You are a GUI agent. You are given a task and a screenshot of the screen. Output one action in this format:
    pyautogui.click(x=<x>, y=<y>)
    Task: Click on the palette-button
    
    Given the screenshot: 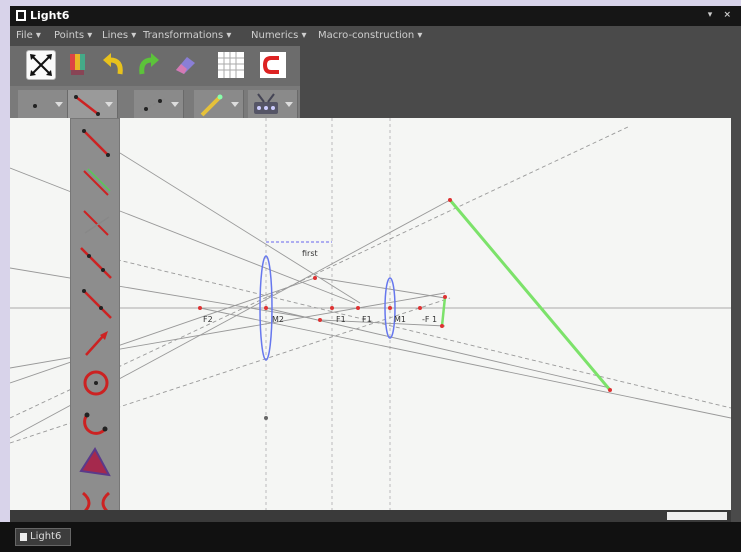 What is the action you would take?
    pyautogui.click(x=77, y=65)
    